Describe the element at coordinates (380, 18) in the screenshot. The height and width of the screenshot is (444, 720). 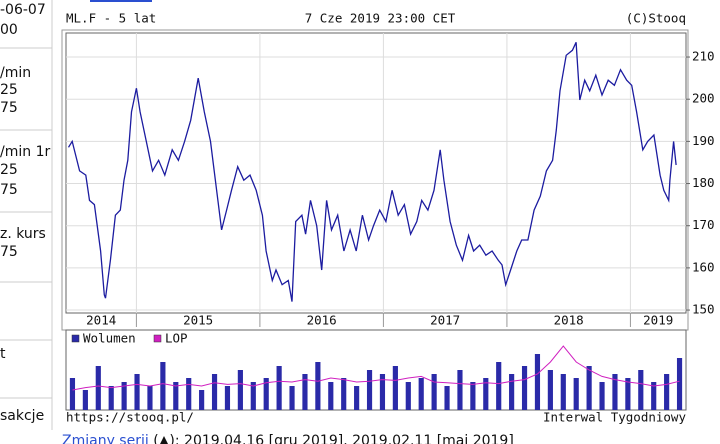
I see `chart-subtitle: 7 Cze 2019 23:00 CET` at that location.